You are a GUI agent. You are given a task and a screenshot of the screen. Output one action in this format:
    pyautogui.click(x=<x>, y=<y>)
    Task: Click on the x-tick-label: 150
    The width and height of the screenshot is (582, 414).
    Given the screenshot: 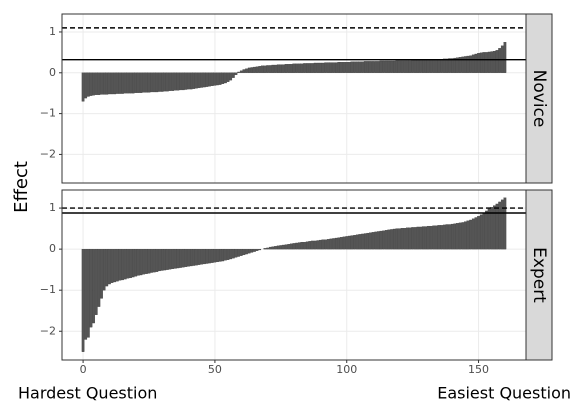 What is the action you would take?
    pyautogui.click(x=478, y=369)
    